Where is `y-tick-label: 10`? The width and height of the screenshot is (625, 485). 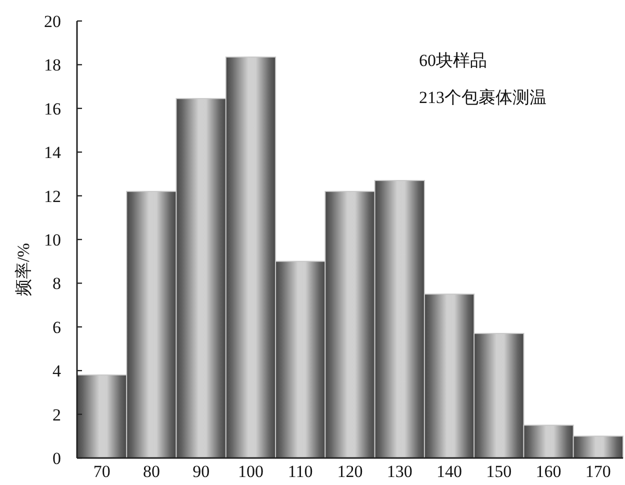
y-tick-label: 10 is located at coordinates (52, 240).